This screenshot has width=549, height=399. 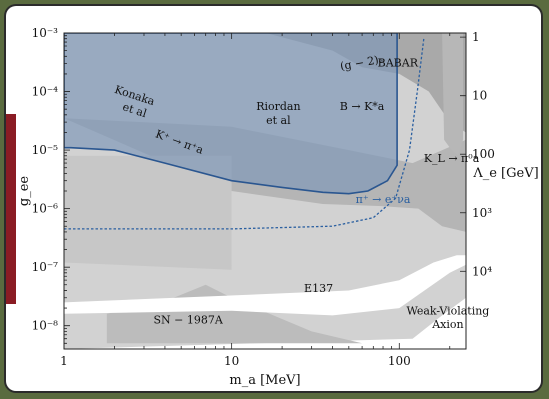 I want to click on y-tick-label-4: 10⁻⁷, so click(x=45, y=267).